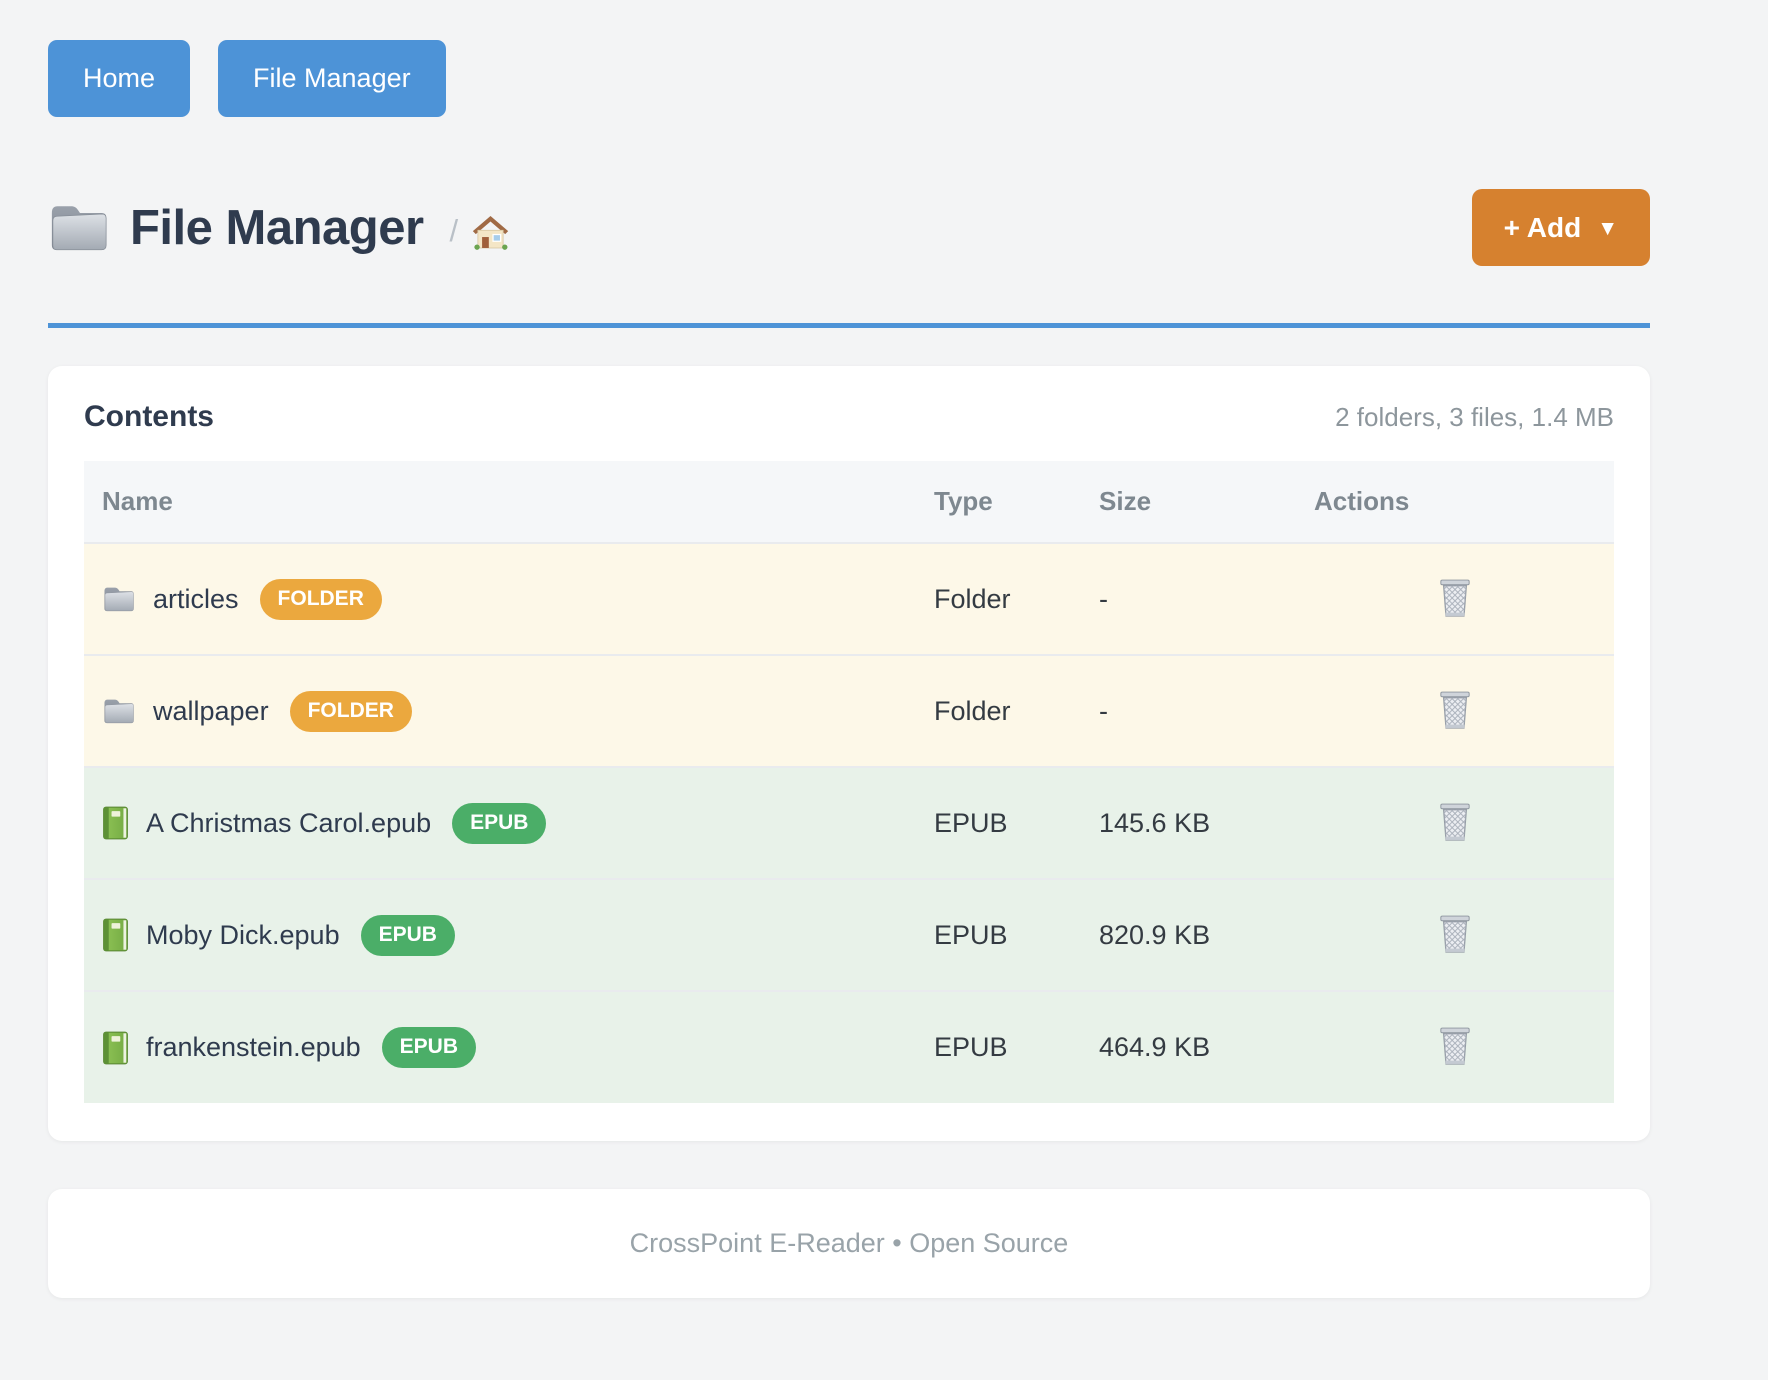  What do you see at coordinates (289, 822) in the screenshot?
I see `file-name: A Christmas Carol.epub` at bounding box center [289, 822].